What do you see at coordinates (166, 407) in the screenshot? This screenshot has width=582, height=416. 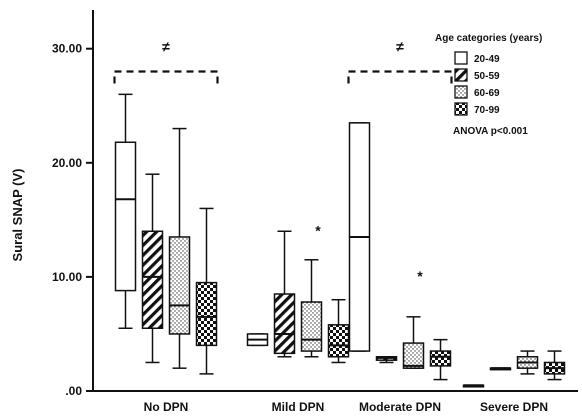 I see `x-category-label: No DPN` at bounding box center [166, 407].